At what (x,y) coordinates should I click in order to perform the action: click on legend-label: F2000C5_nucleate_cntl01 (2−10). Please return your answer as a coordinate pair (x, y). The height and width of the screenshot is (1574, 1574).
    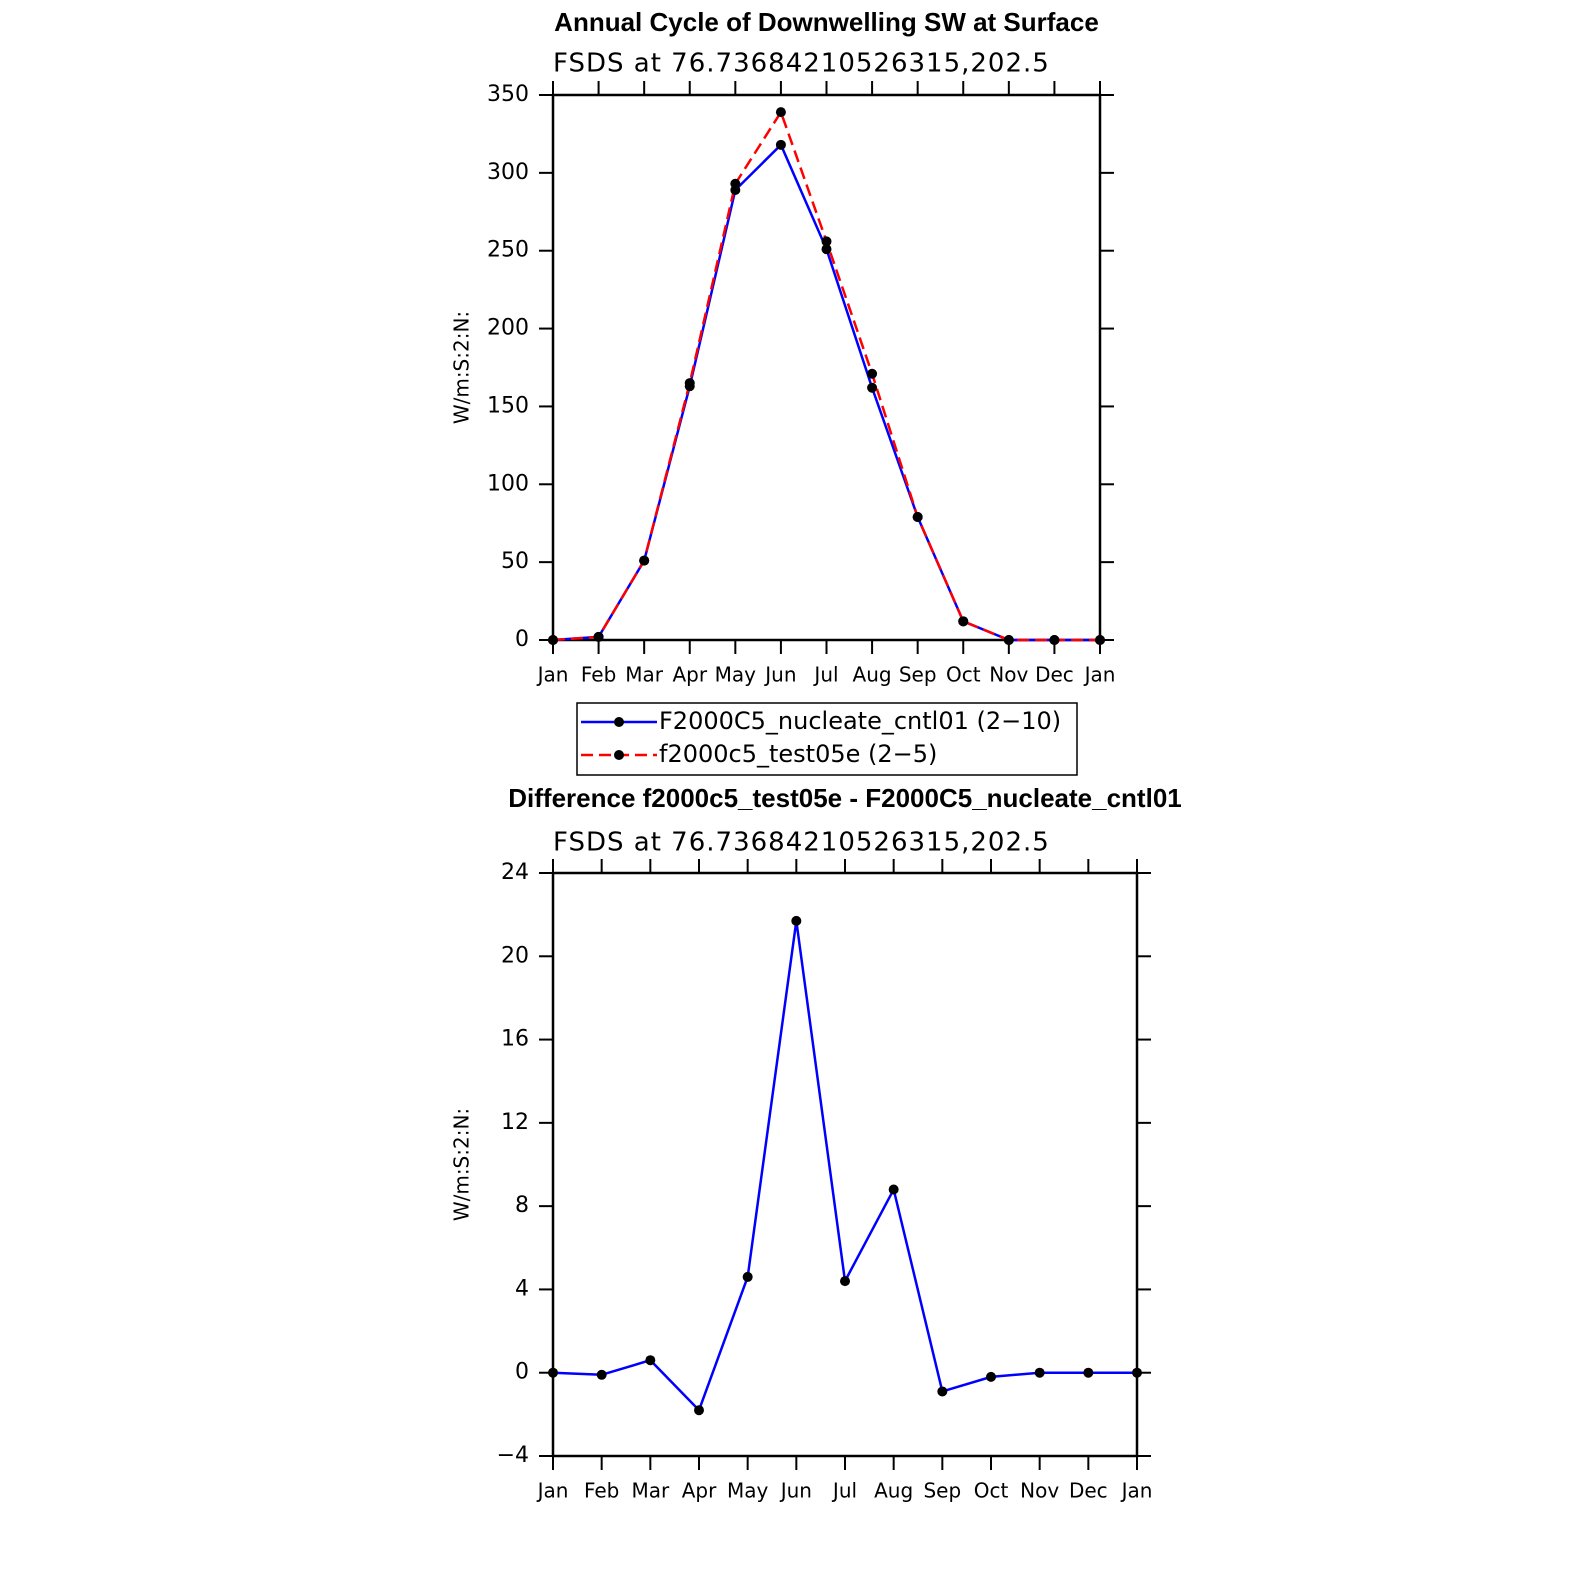
    Looking at the image, I should click on (860, 721).